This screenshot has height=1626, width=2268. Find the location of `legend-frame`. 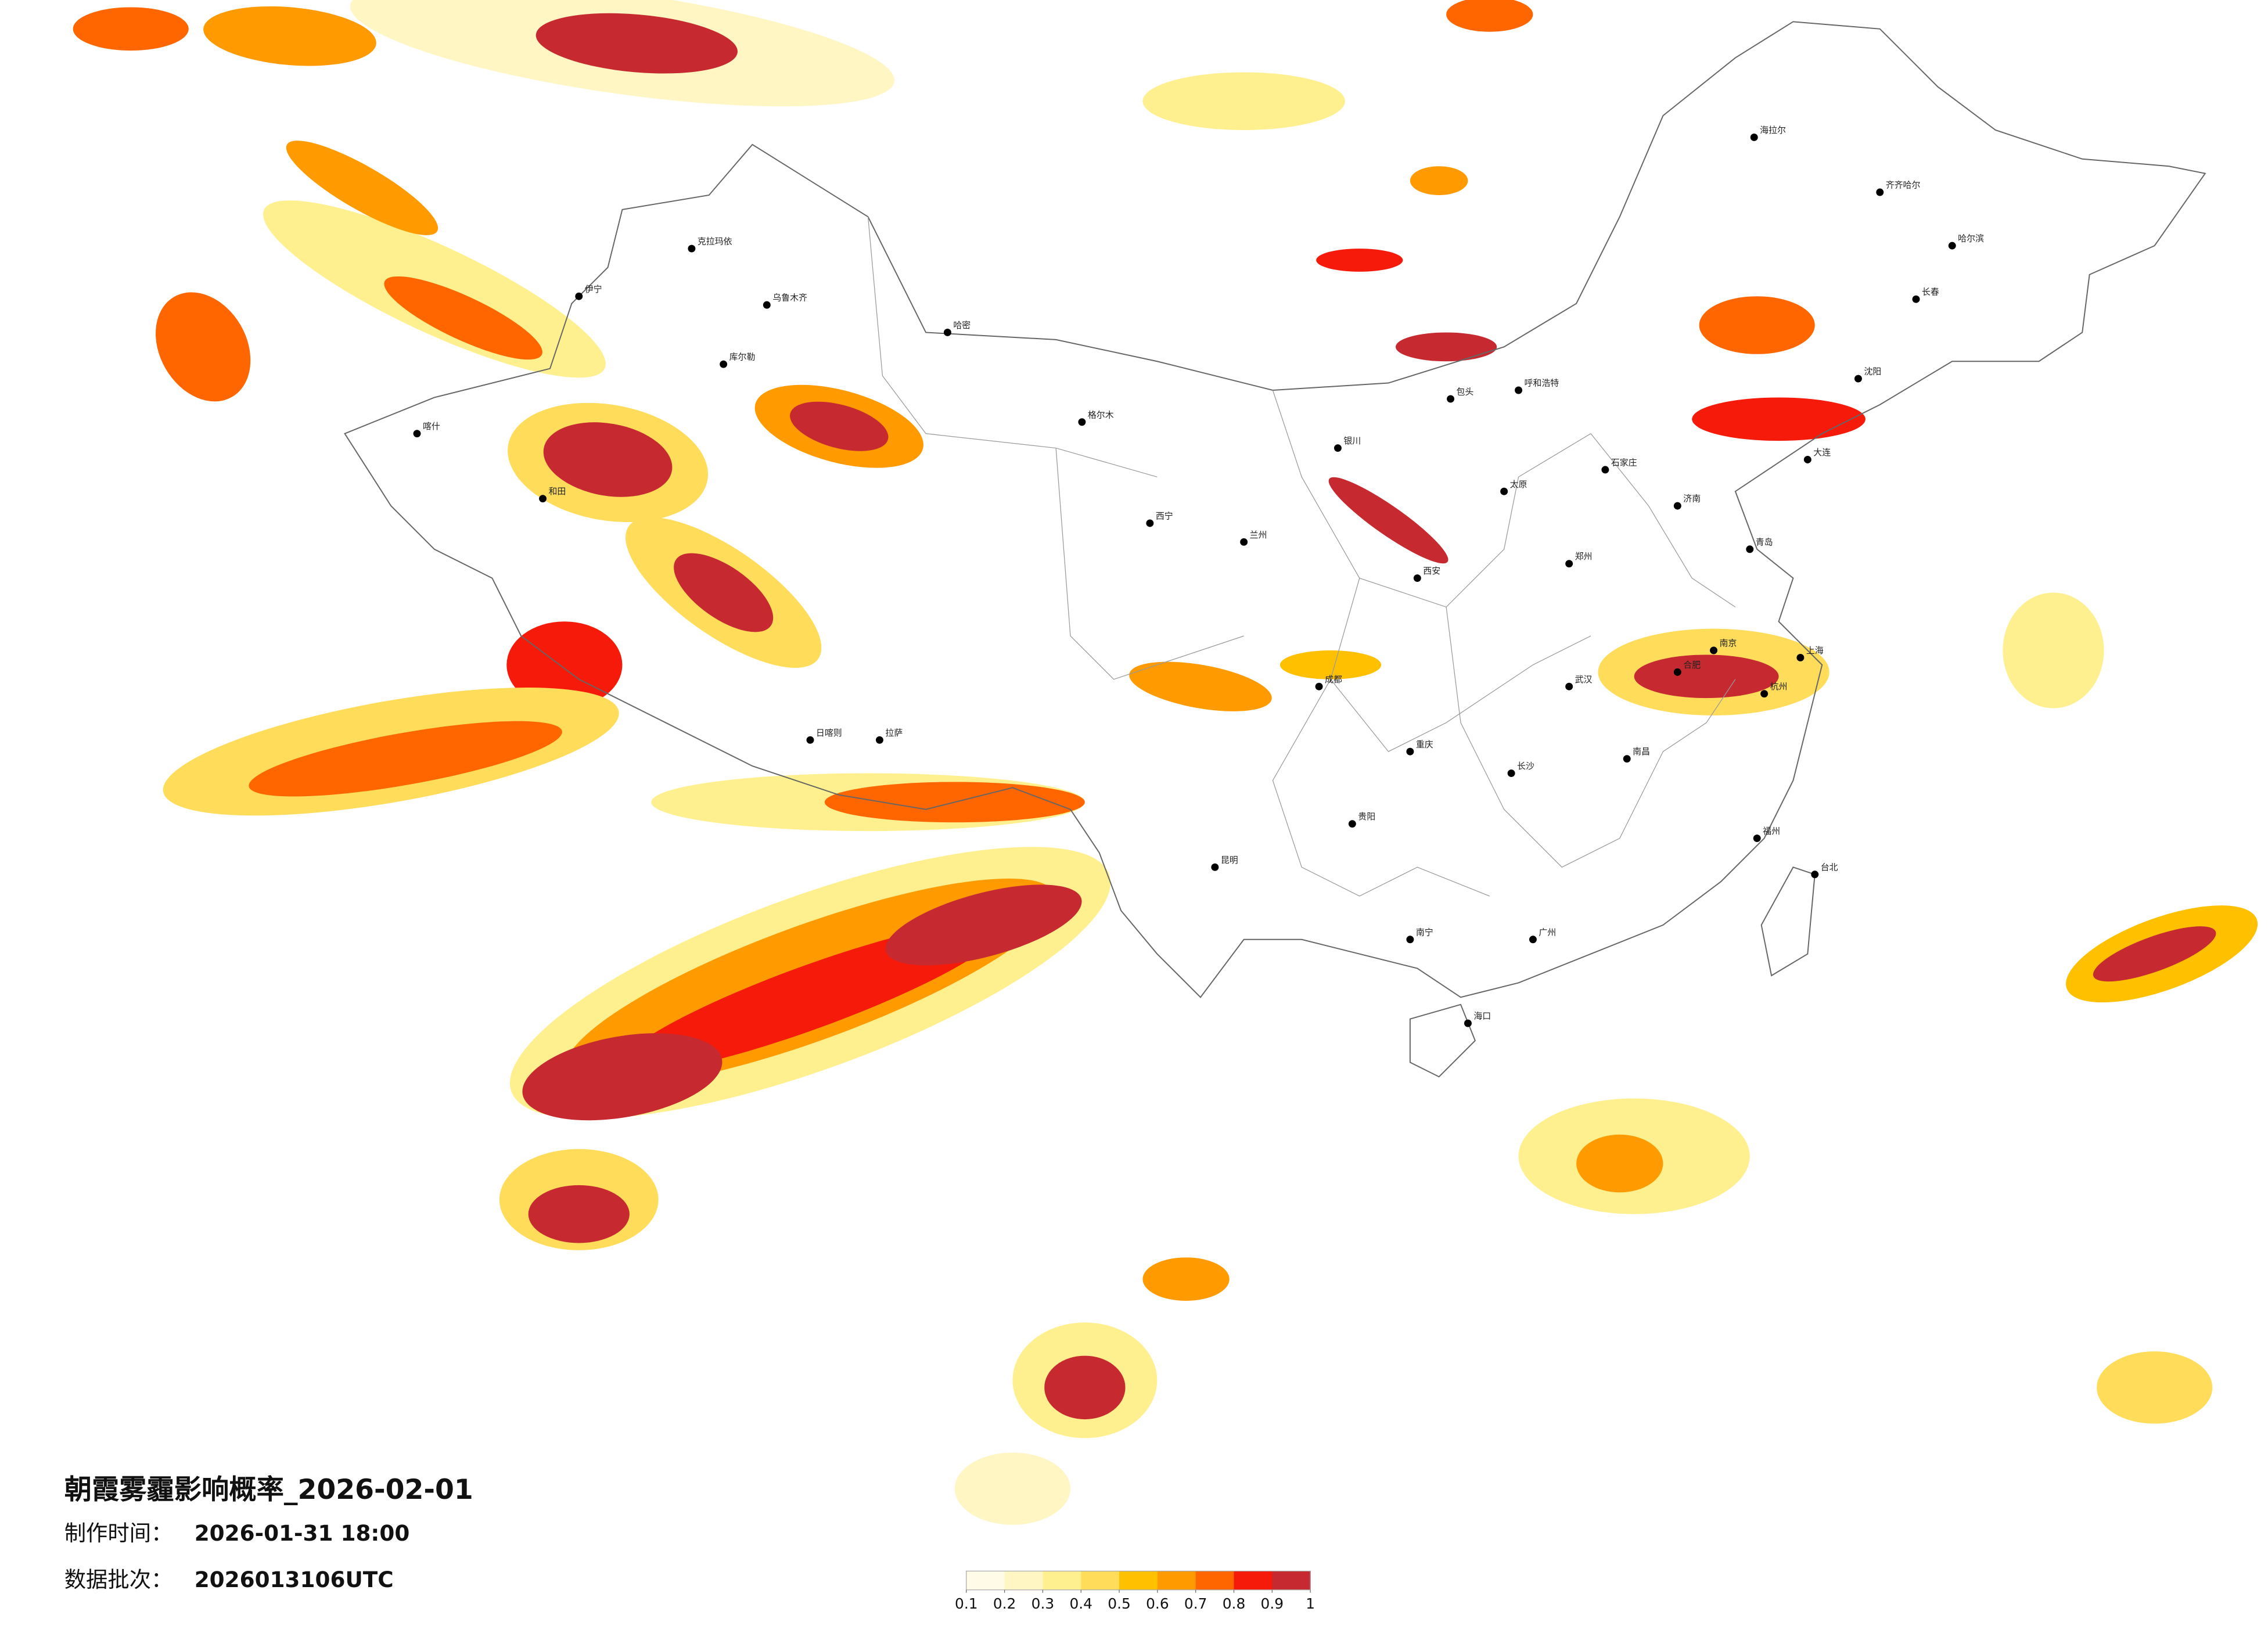

legend-frame is located at coordinates (1138, 1581).